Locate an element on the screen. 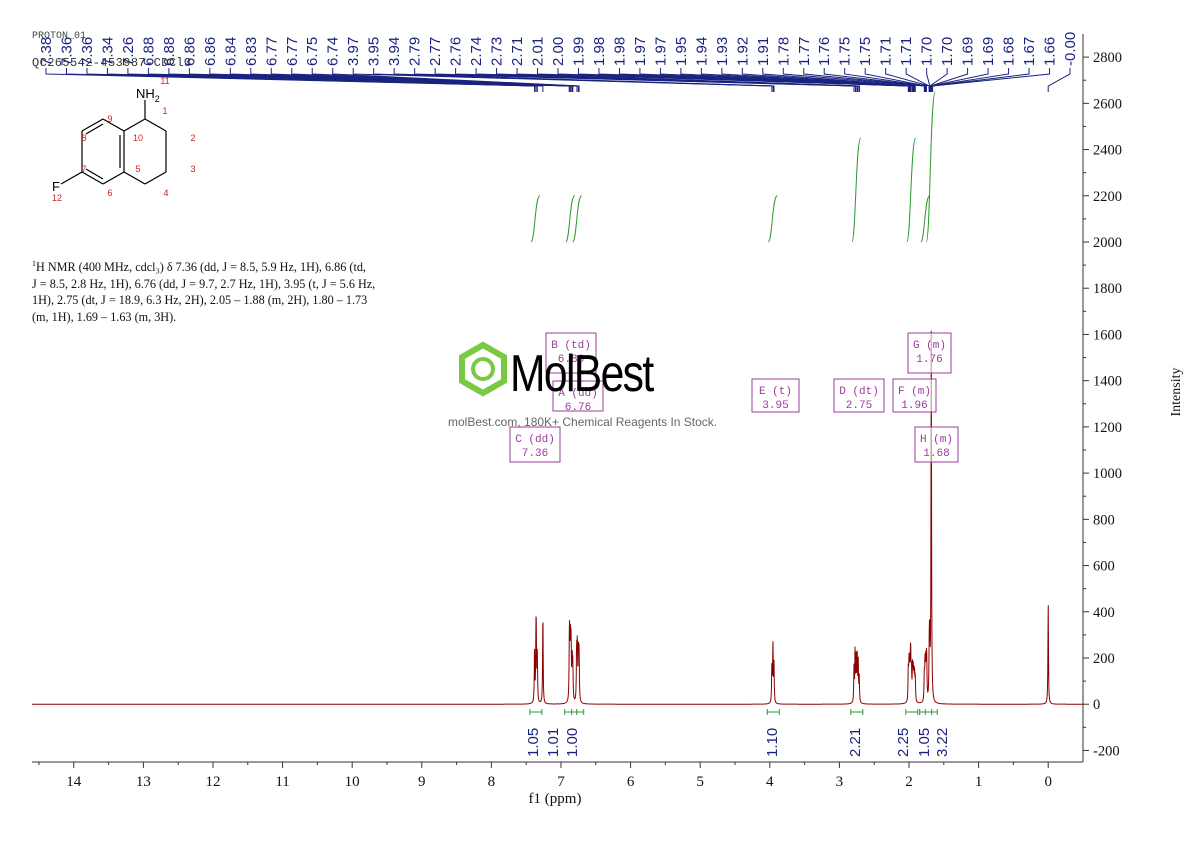 The image size is (1190, 841). atom-number: 7 is located at coordinates (83, 169).